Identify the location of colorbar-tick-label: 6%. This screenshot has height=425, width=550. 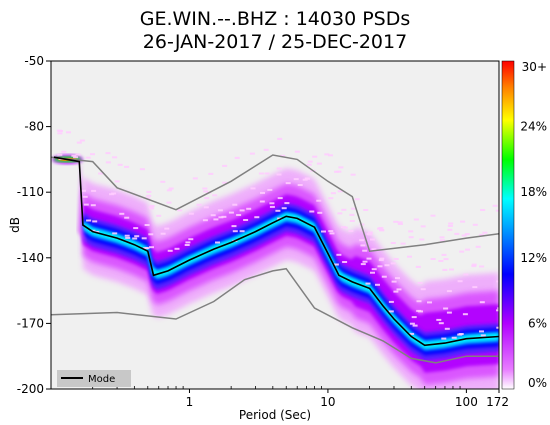
(537, 323).